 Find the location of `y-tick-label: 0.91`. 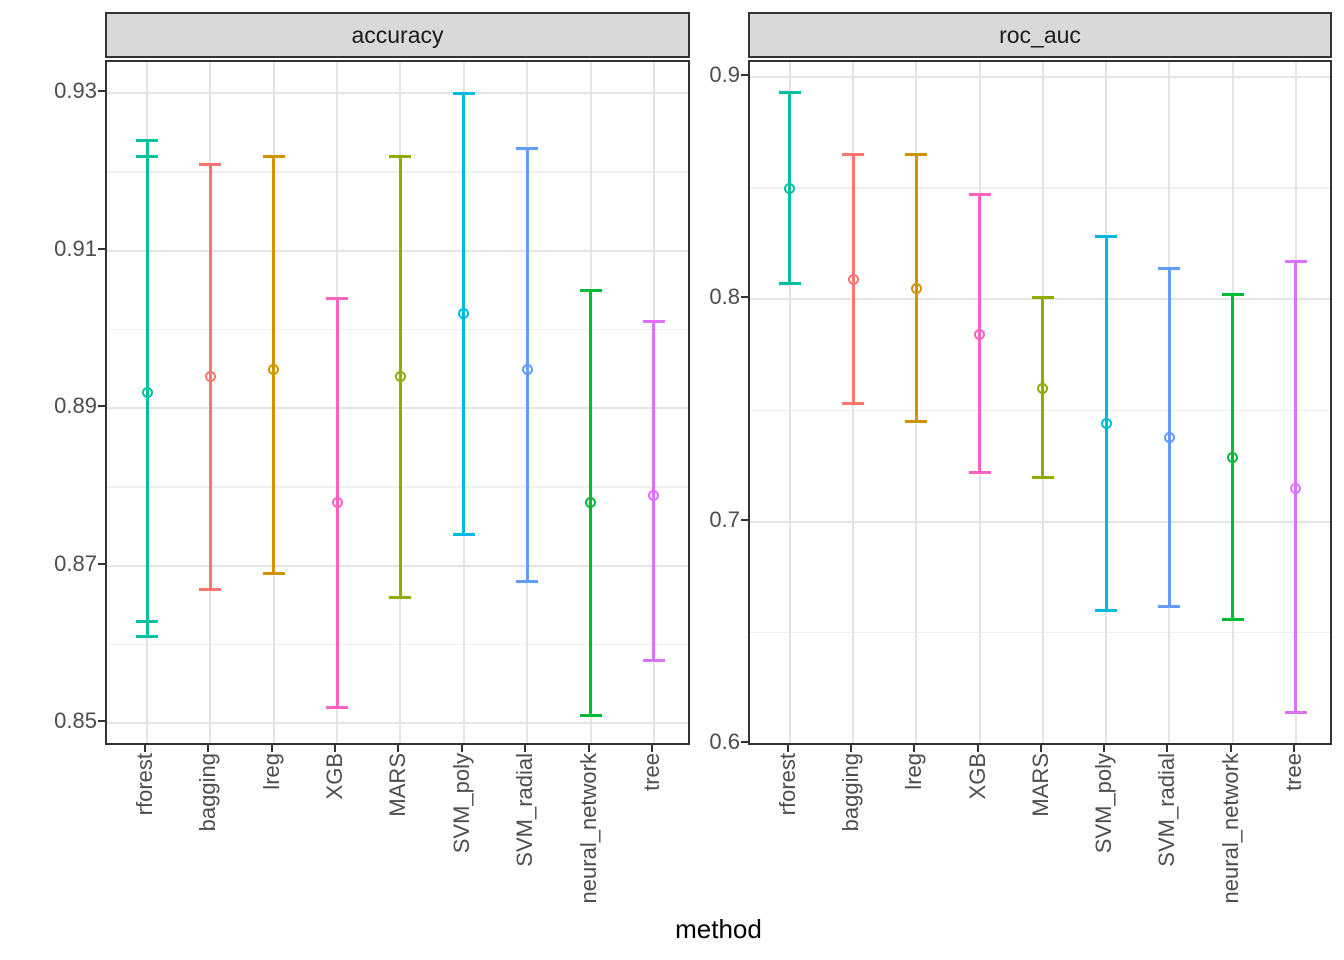

y-tick-label: 0.91 is located at coordinates (75, 248).